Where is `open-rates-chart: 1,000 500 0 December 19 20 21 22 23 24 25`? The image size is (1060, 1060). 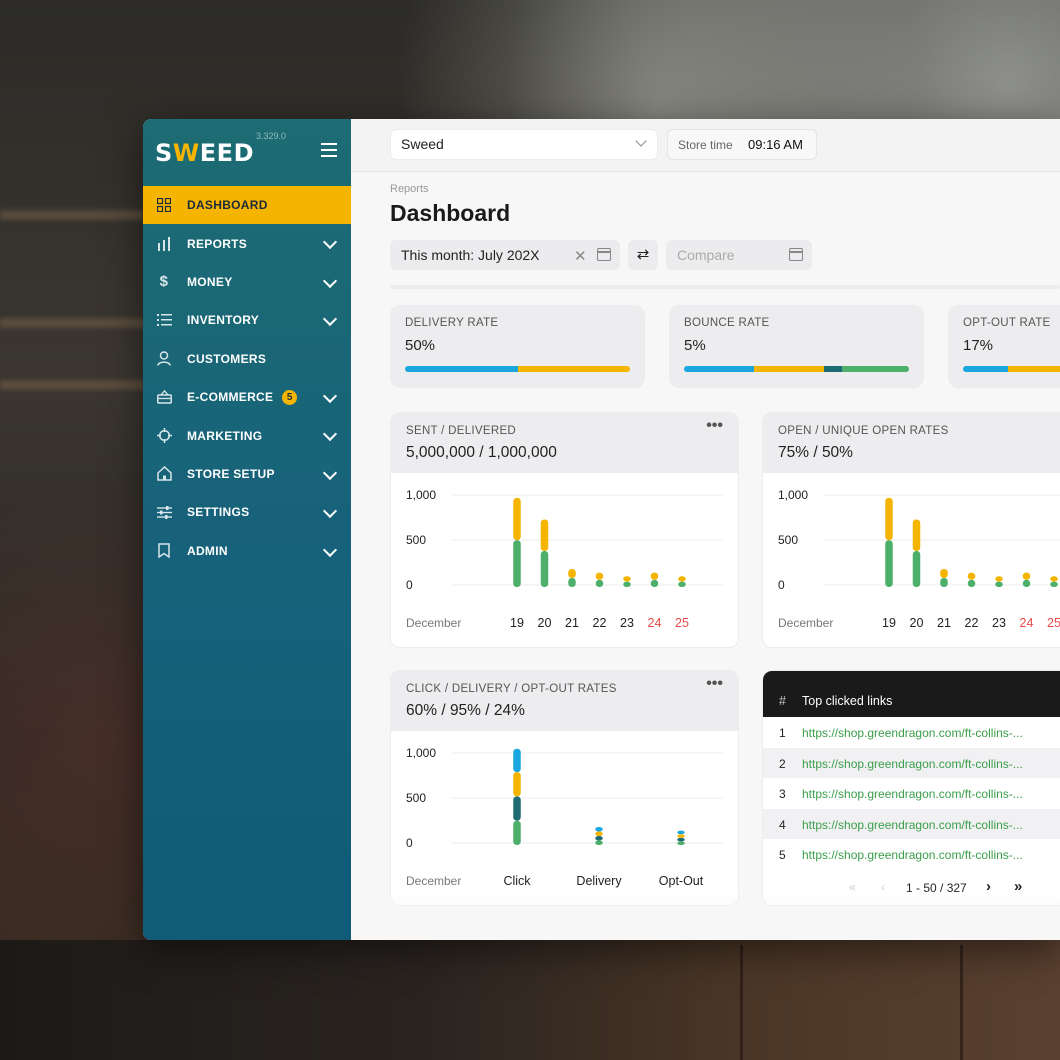
open-rates-chart: 1,000 500 0 December 19 20 21 22 23 24 25 is located at coordinates (919, 559).